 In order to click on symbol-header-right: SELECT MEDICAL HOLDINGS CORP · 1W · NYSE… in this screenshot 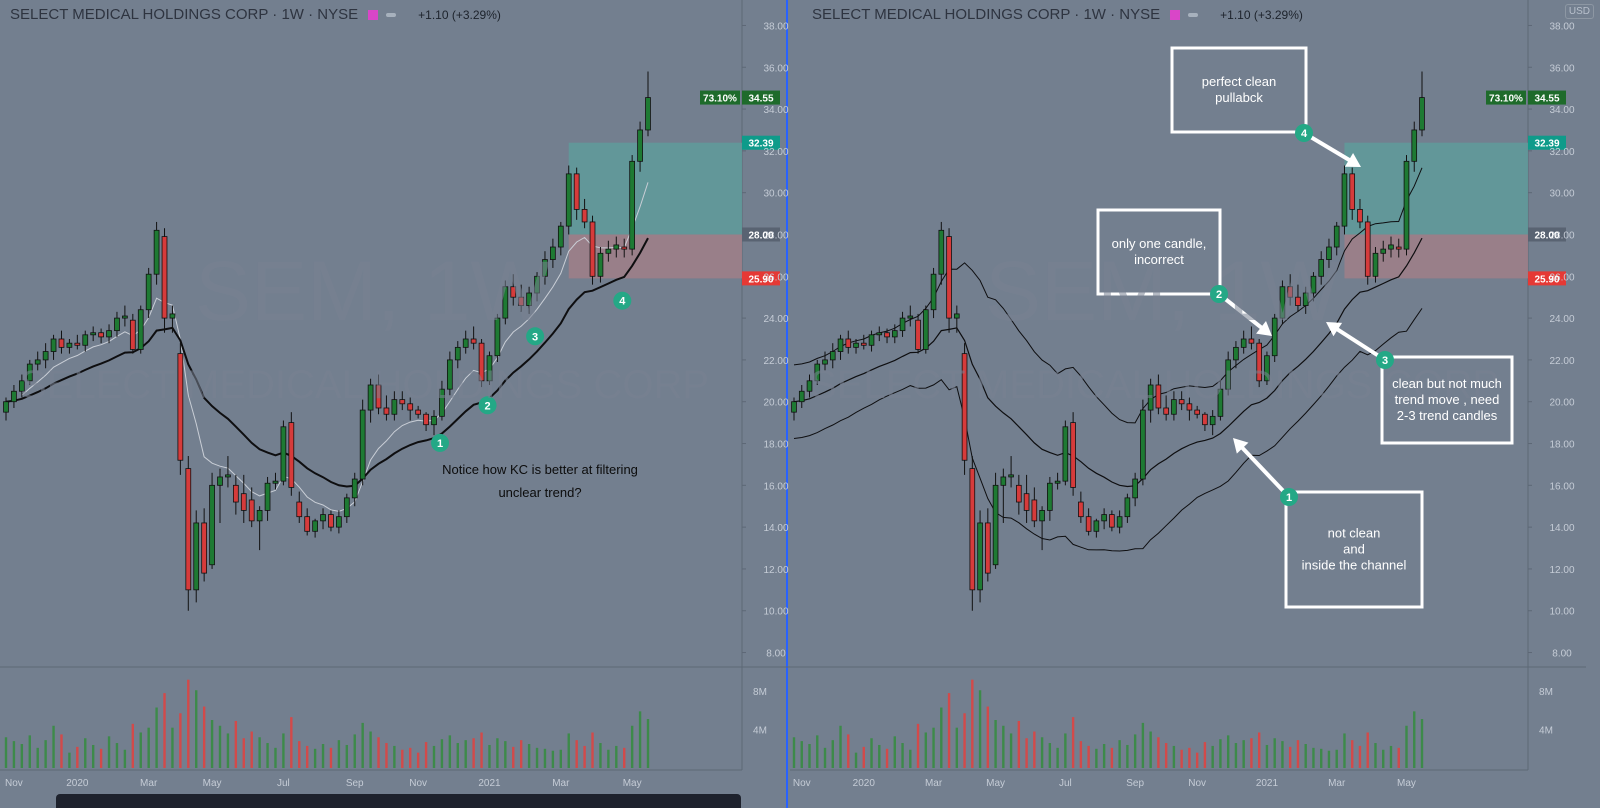, I will do `click(1057, 14)`.